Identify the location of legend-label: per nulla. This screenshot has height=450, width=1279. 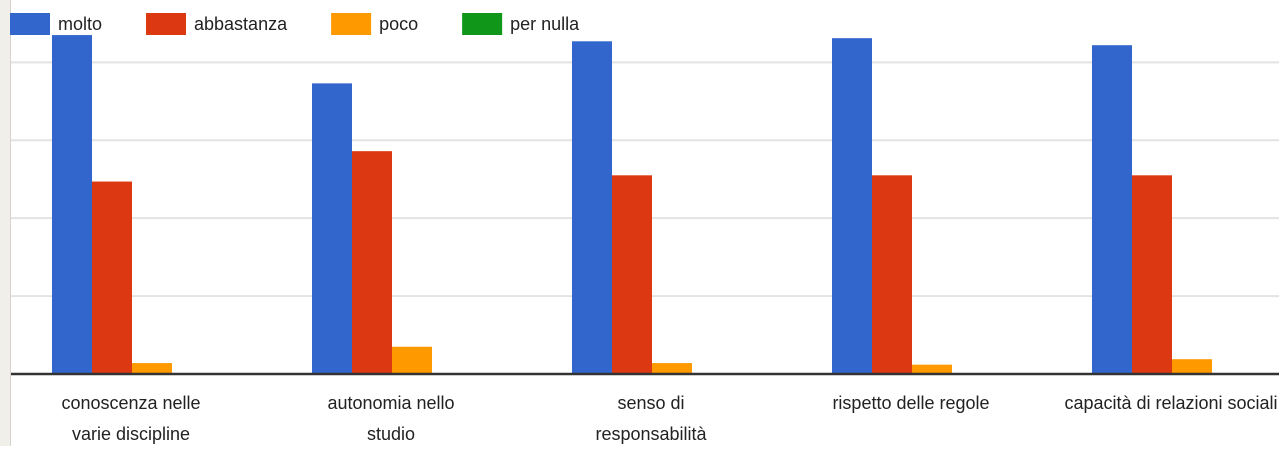
(545, 24).